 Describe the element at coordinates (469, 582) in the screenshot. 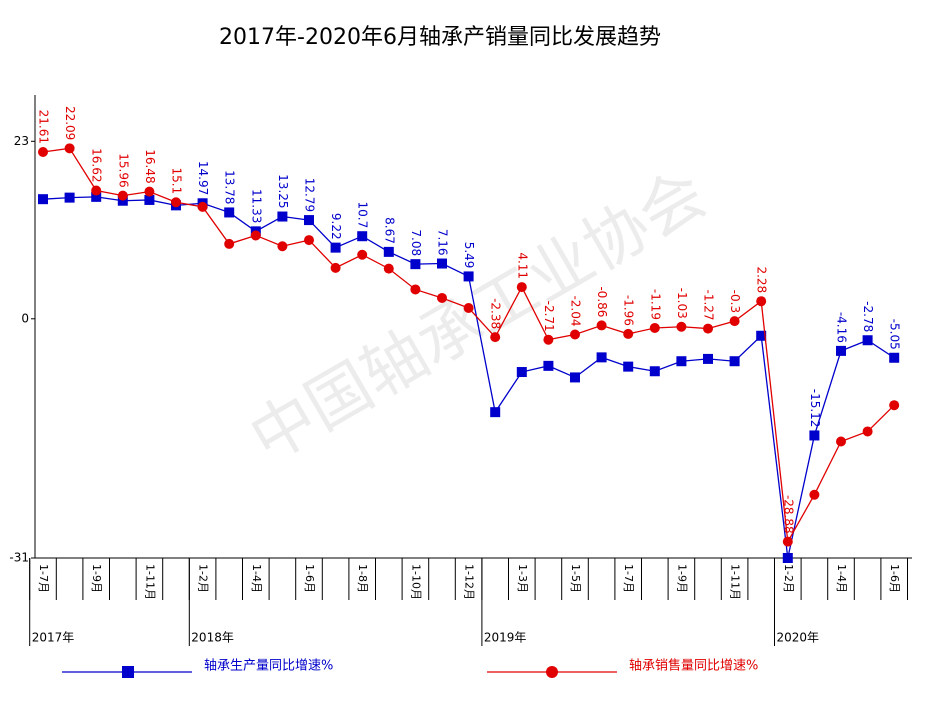

I see `x-tick-label: 1-12月` at that location.